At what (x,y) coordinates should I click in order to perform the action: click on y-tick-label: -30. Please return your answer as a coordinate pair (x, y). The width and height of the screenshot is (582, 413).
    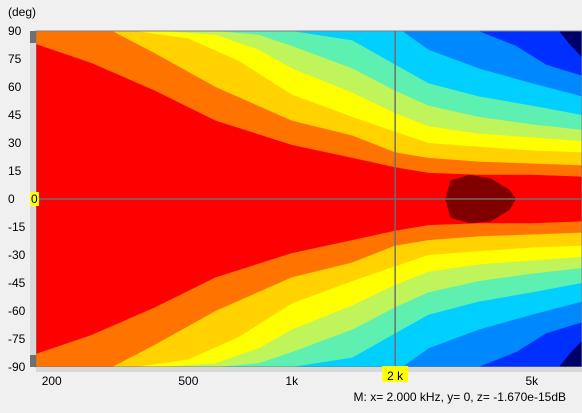
    Looking at the image, I should click on (17, 255).